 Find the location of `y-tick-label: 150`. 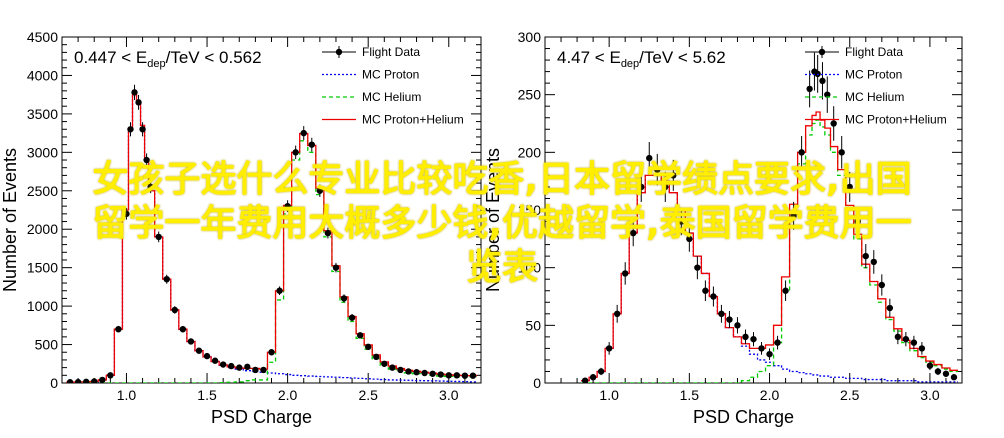

y-tick-label: 150 is located at coordinates (530, 210).